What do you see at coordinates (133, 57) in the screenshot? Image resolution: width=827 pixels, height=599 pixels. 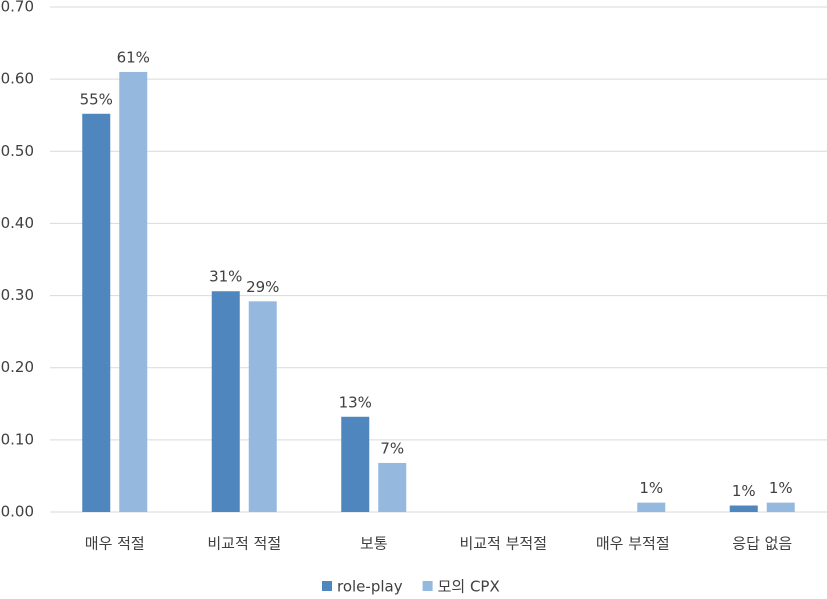 I see `data-label: 61%` at bounding box center [133, 57].